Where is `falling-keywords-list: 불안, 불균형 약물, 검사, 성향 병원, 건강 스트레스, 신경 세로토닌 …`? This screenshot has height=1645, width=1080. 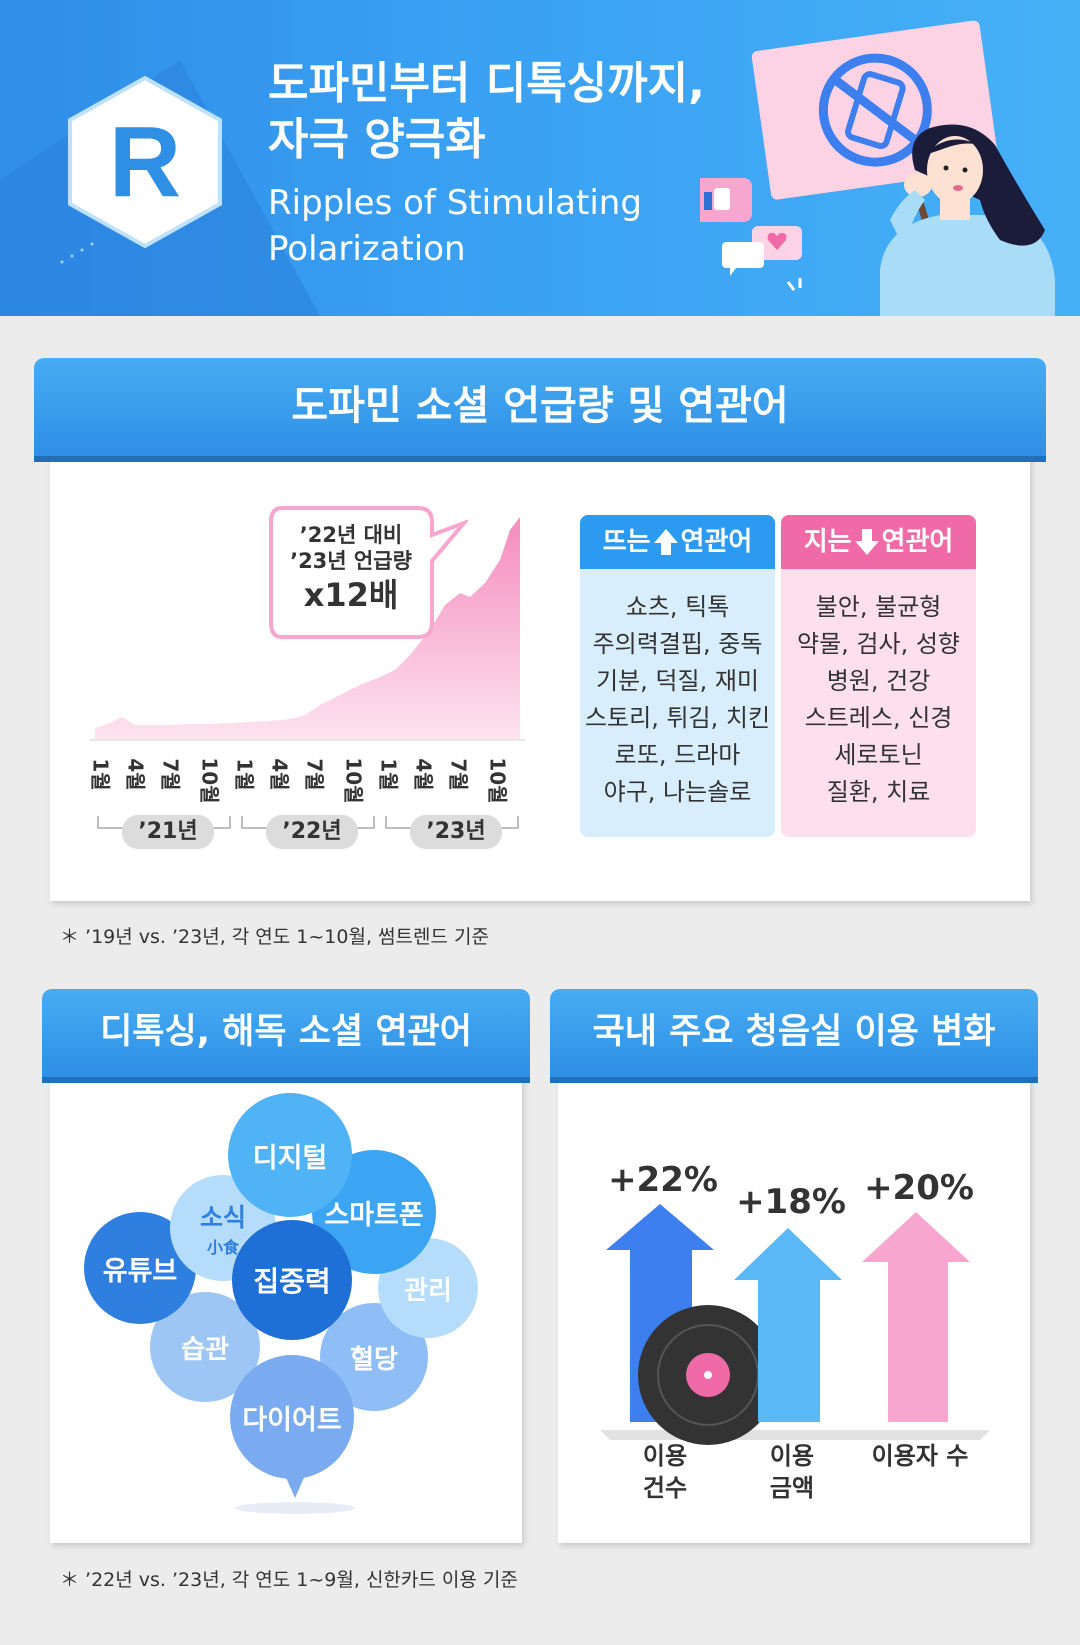 falling-keywords-list: 불안, 불균형 약물, 검사, 성향 병원, 건강 스트레스, 신경 세로토닌 … is located at coordinates (878, 690).